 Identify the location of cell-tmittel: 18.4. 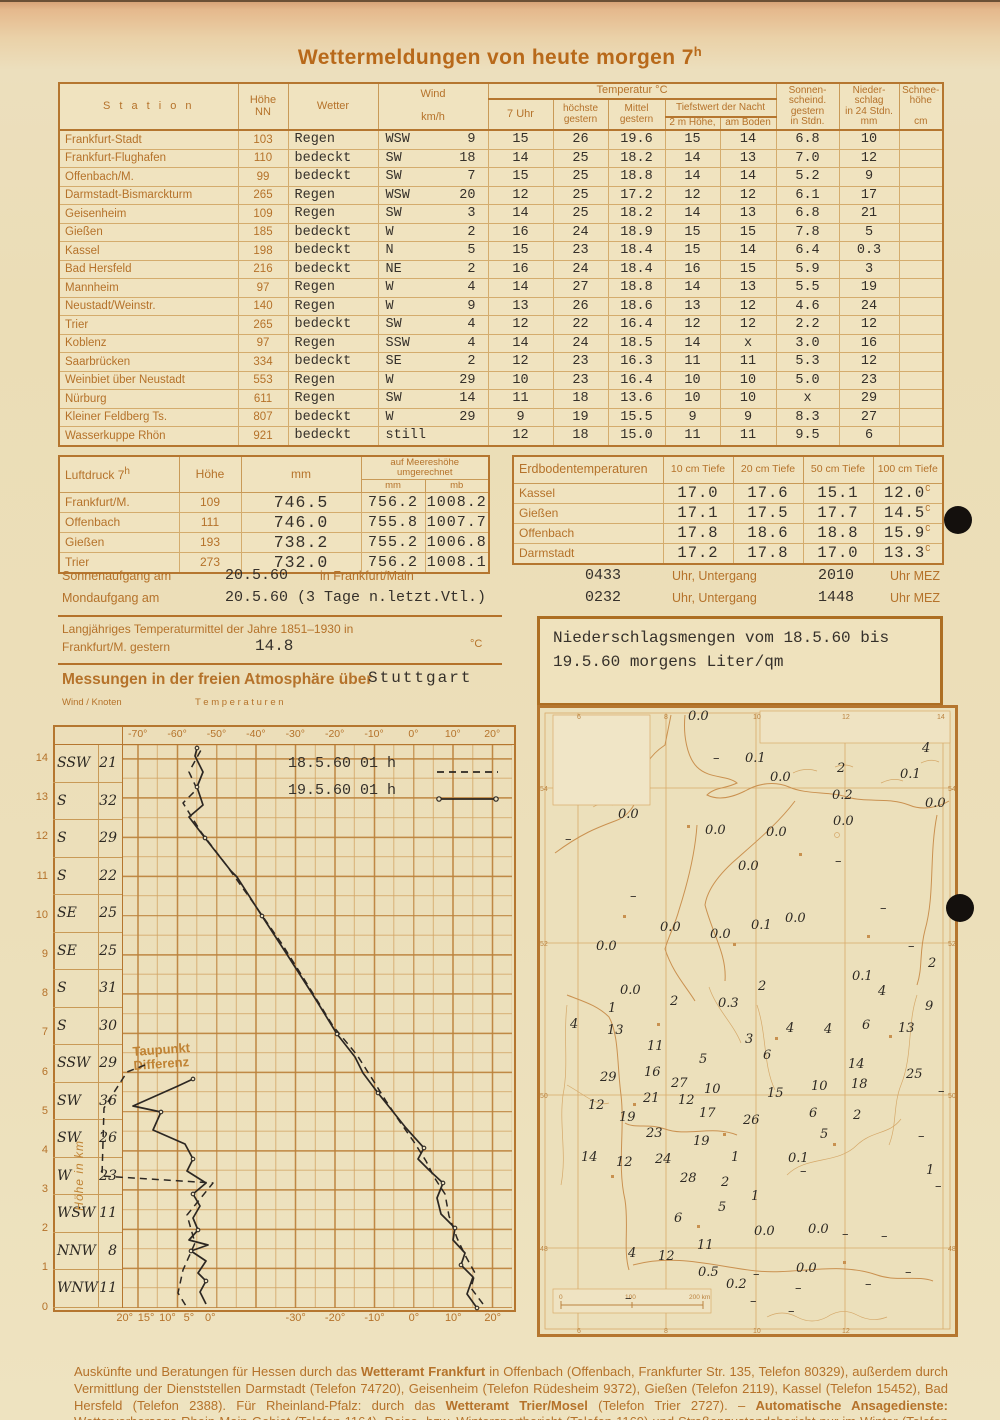
(636, 251).